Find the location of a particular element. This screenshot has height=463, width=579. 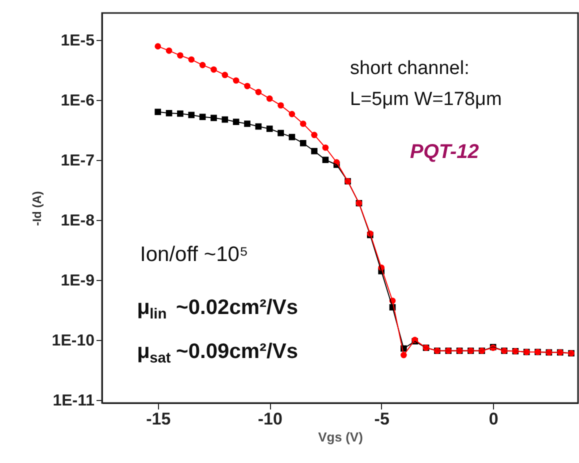

y-tick-label: 1E-9 is located at coordinates (77, 281).